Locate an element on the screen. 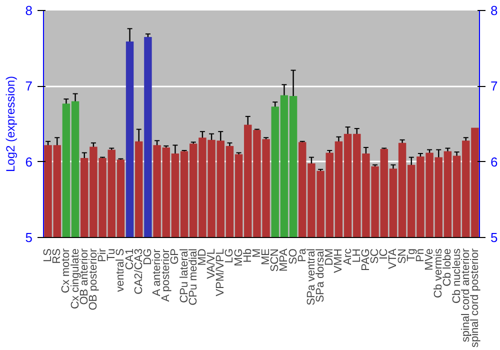 The width and height of the screenshot is (500, 350). x-tick-label: CPu medial is located at coordinates (193, 277).